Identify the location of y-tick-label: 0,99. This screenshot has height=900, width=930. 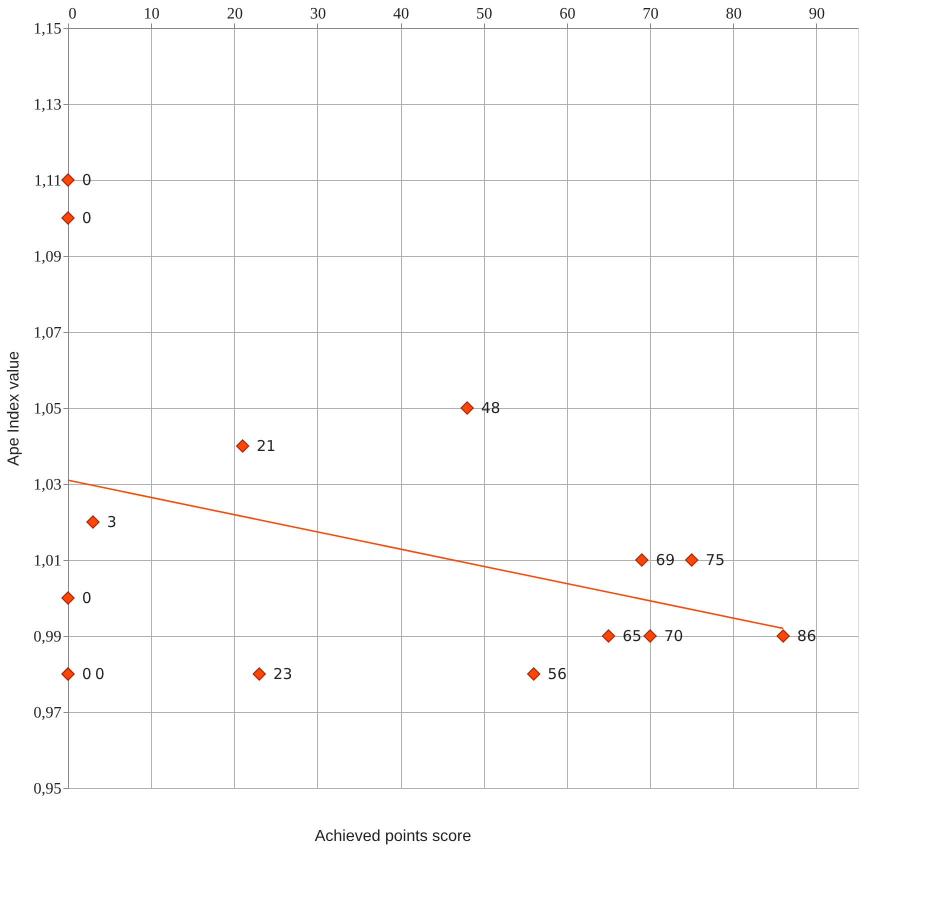
(48, 637).